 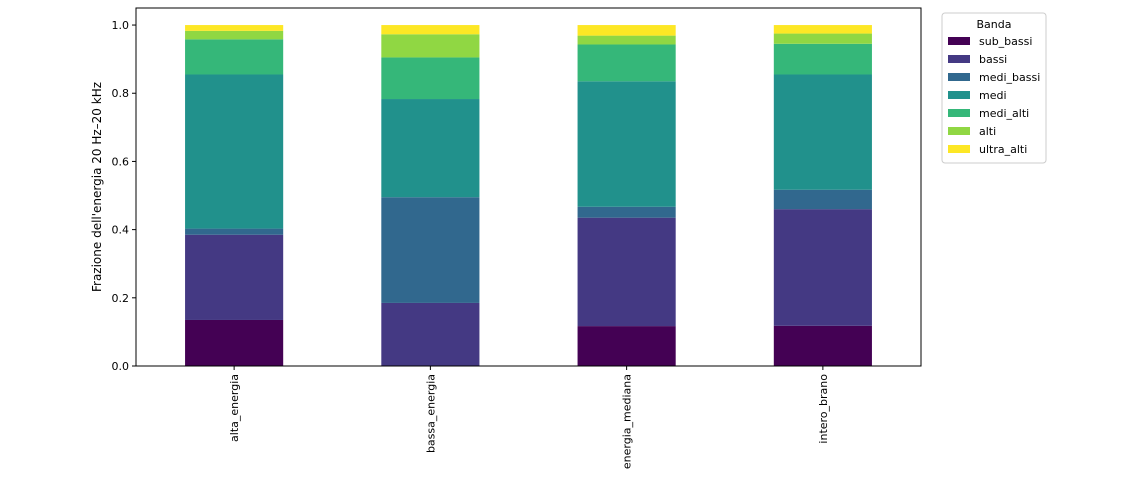 What do you see at coordinates (1004, 113) in the screenshot?
I see `legend-label: medi_alti` at bounding box center [1004, 113].